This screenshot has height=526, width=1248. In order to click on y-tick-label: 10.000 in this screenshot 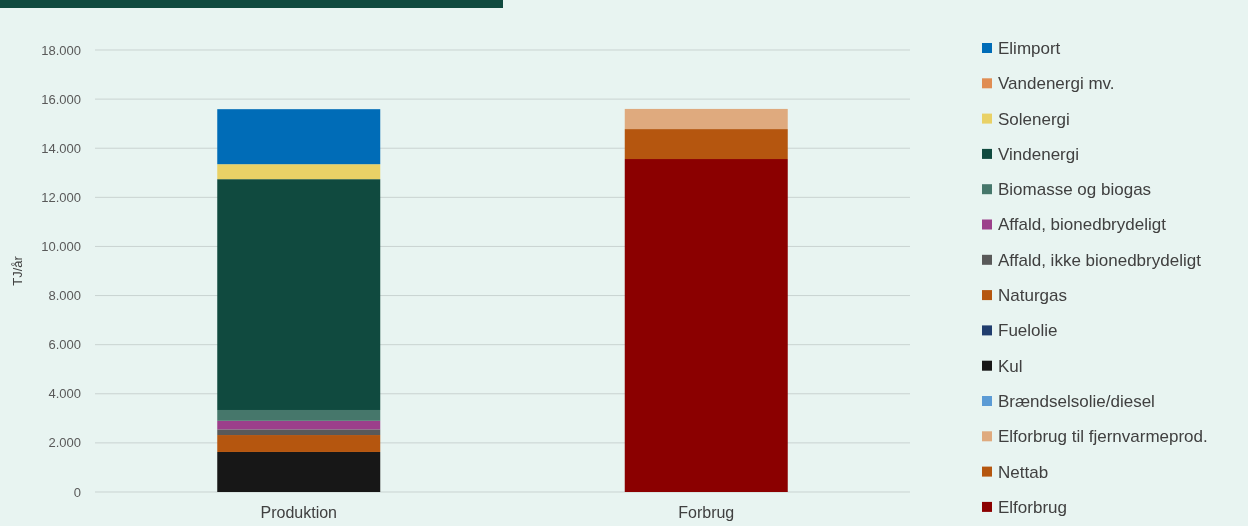, I will do `click(61, 246)`.